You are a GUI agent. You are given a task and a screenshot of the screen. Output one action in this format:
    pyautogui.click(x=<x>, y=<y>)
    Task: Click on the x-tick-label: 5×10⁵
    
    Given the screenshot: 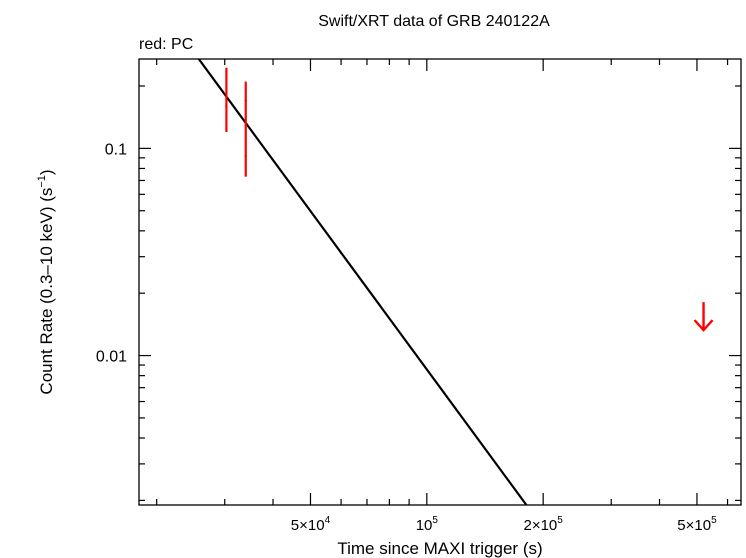 What is the action you would take?
    pyautogui.click(x=697, y=524)
    